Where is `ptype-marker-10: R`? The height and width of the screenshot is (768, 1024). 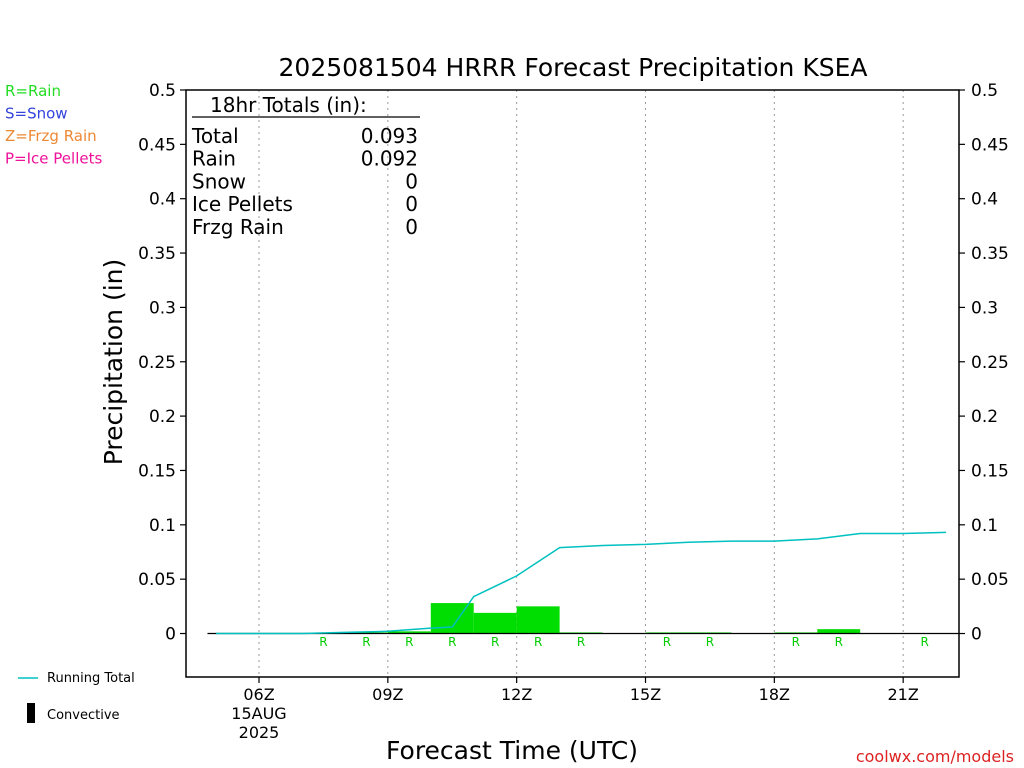 ptype-marker-10: R is located at coordinates (839, 642).